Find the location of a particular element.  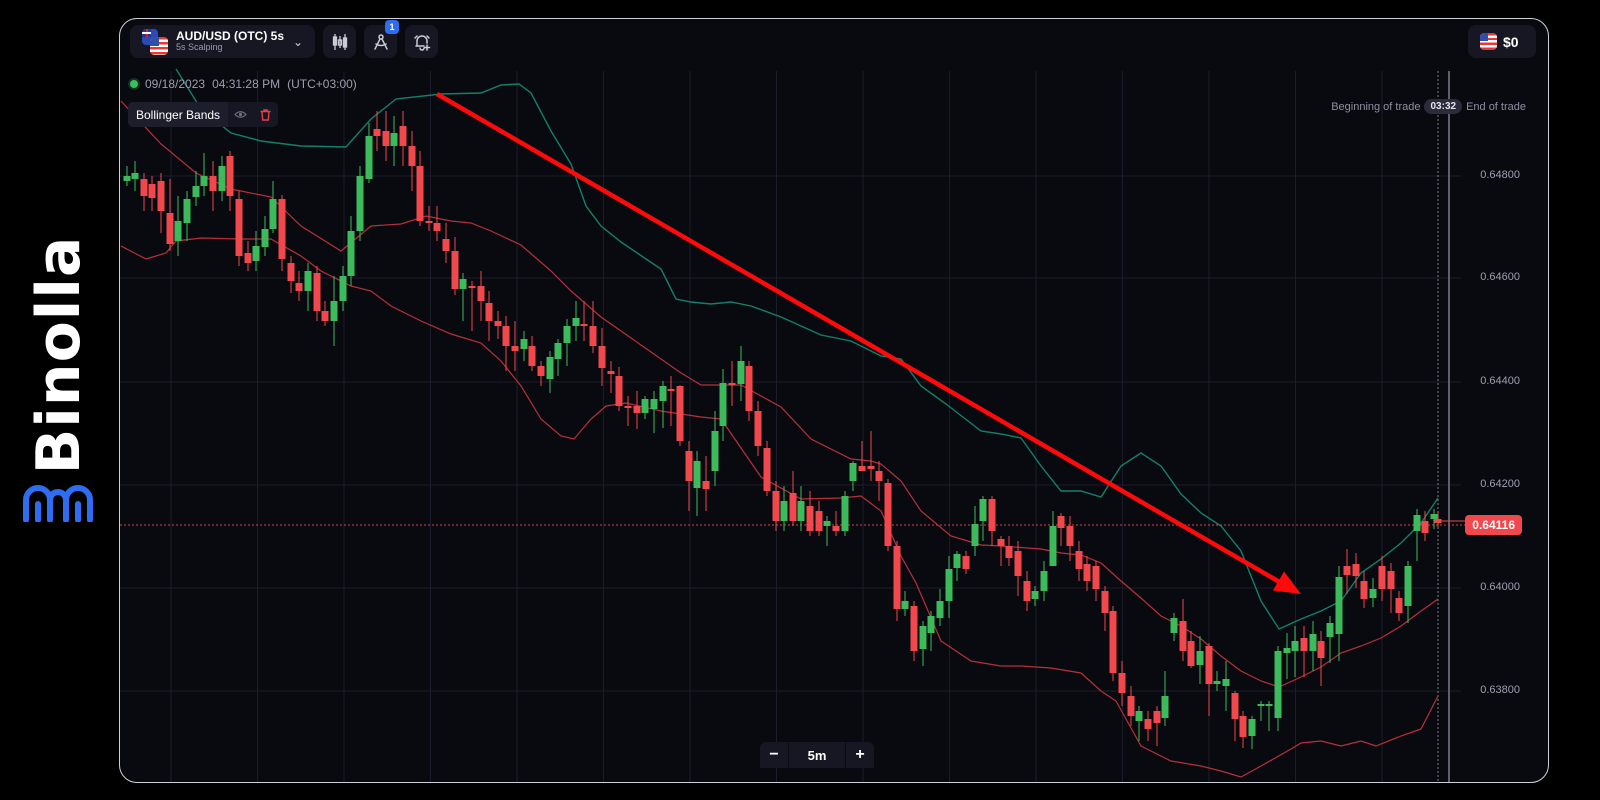

trash-icon is located at coordinates (265, 114).